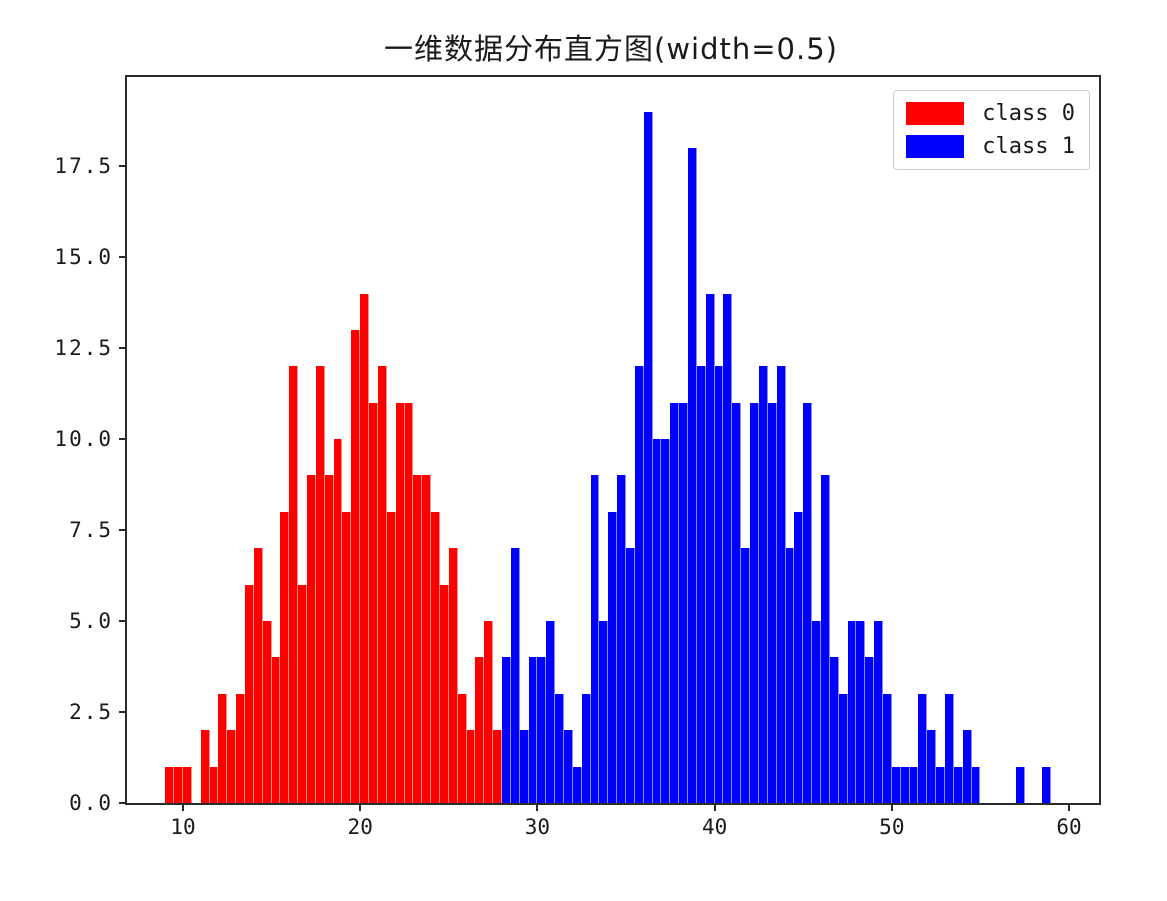 This screenshot has height=901, width=1167. I want to click on x-axis-tick-label: 50, so click(892, 827).